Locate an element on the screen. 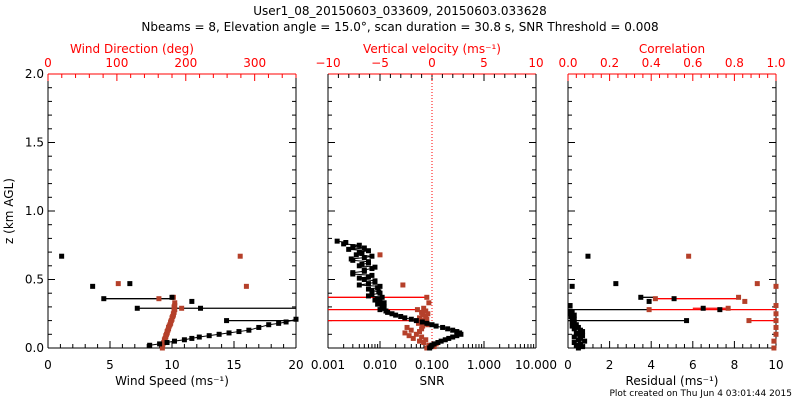 This screenshot has width=800, height=404. top-axis-label: Correlation is located at coordinates (672, 49).